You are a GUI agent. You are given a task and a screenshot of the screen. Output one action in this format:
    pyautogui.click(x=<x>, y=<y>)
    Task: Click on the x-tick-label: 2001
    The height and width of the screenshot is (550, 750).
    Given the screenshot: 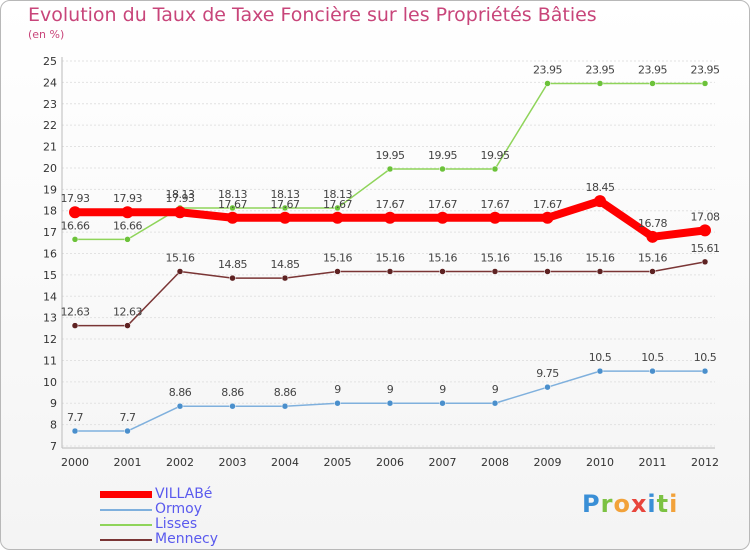 What is the action you would take?
    pyautogui.click(x=128, y=462)
    